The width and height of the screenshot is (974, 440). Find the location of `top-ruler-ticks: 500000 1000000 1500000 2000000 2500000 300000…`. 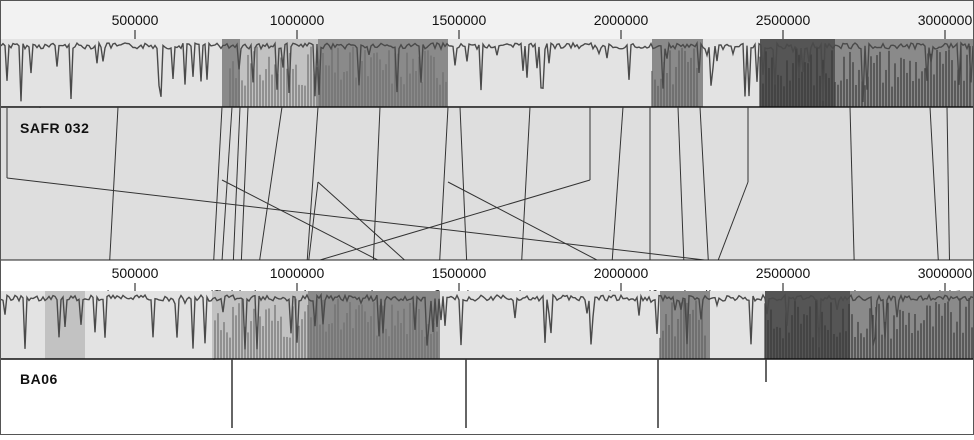

top-ruler-ticks: 500000 1000000 1500000 2000000 2500000 300000… is located at coordinates (542, 25).